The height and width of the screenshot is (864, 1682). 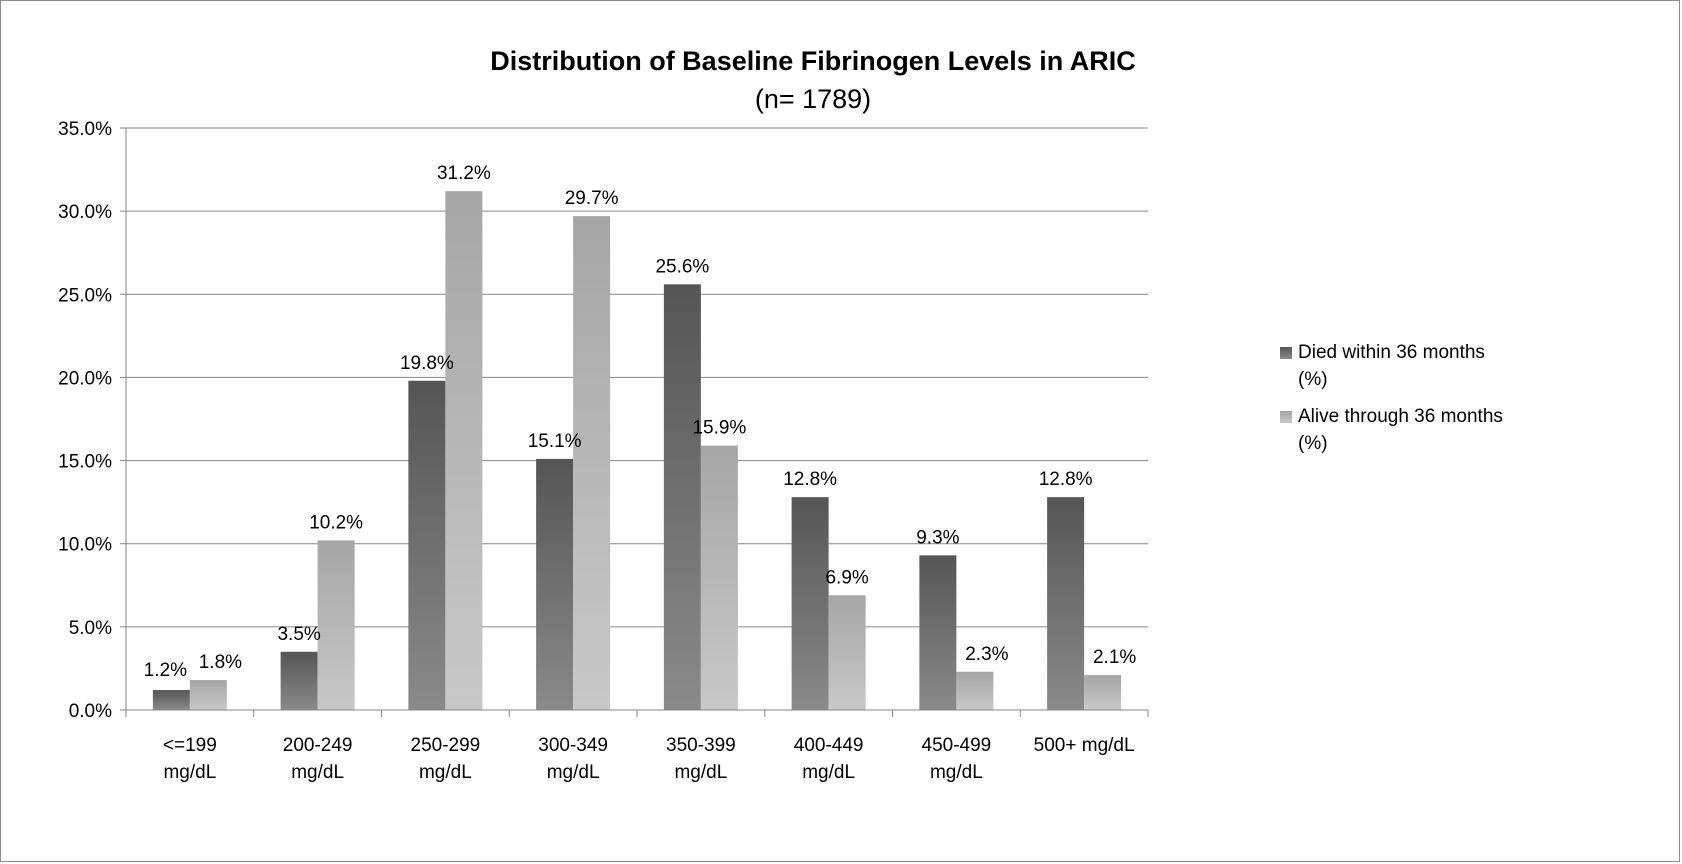 What do you see at coordinates (85, 462) in the screenshot?
I see `y-tick-label: 15.0%` at bounding box center [85, 462].